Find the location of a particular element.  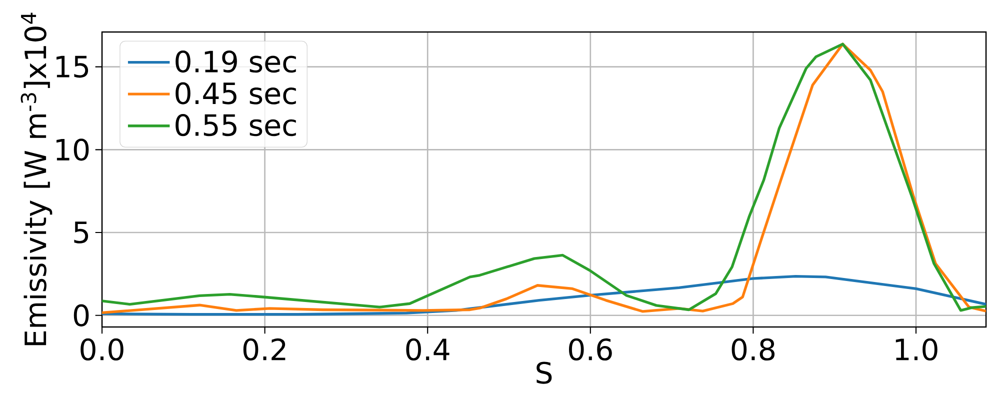

legend-label: 0.19 sec is located at coordinates (236, 61).